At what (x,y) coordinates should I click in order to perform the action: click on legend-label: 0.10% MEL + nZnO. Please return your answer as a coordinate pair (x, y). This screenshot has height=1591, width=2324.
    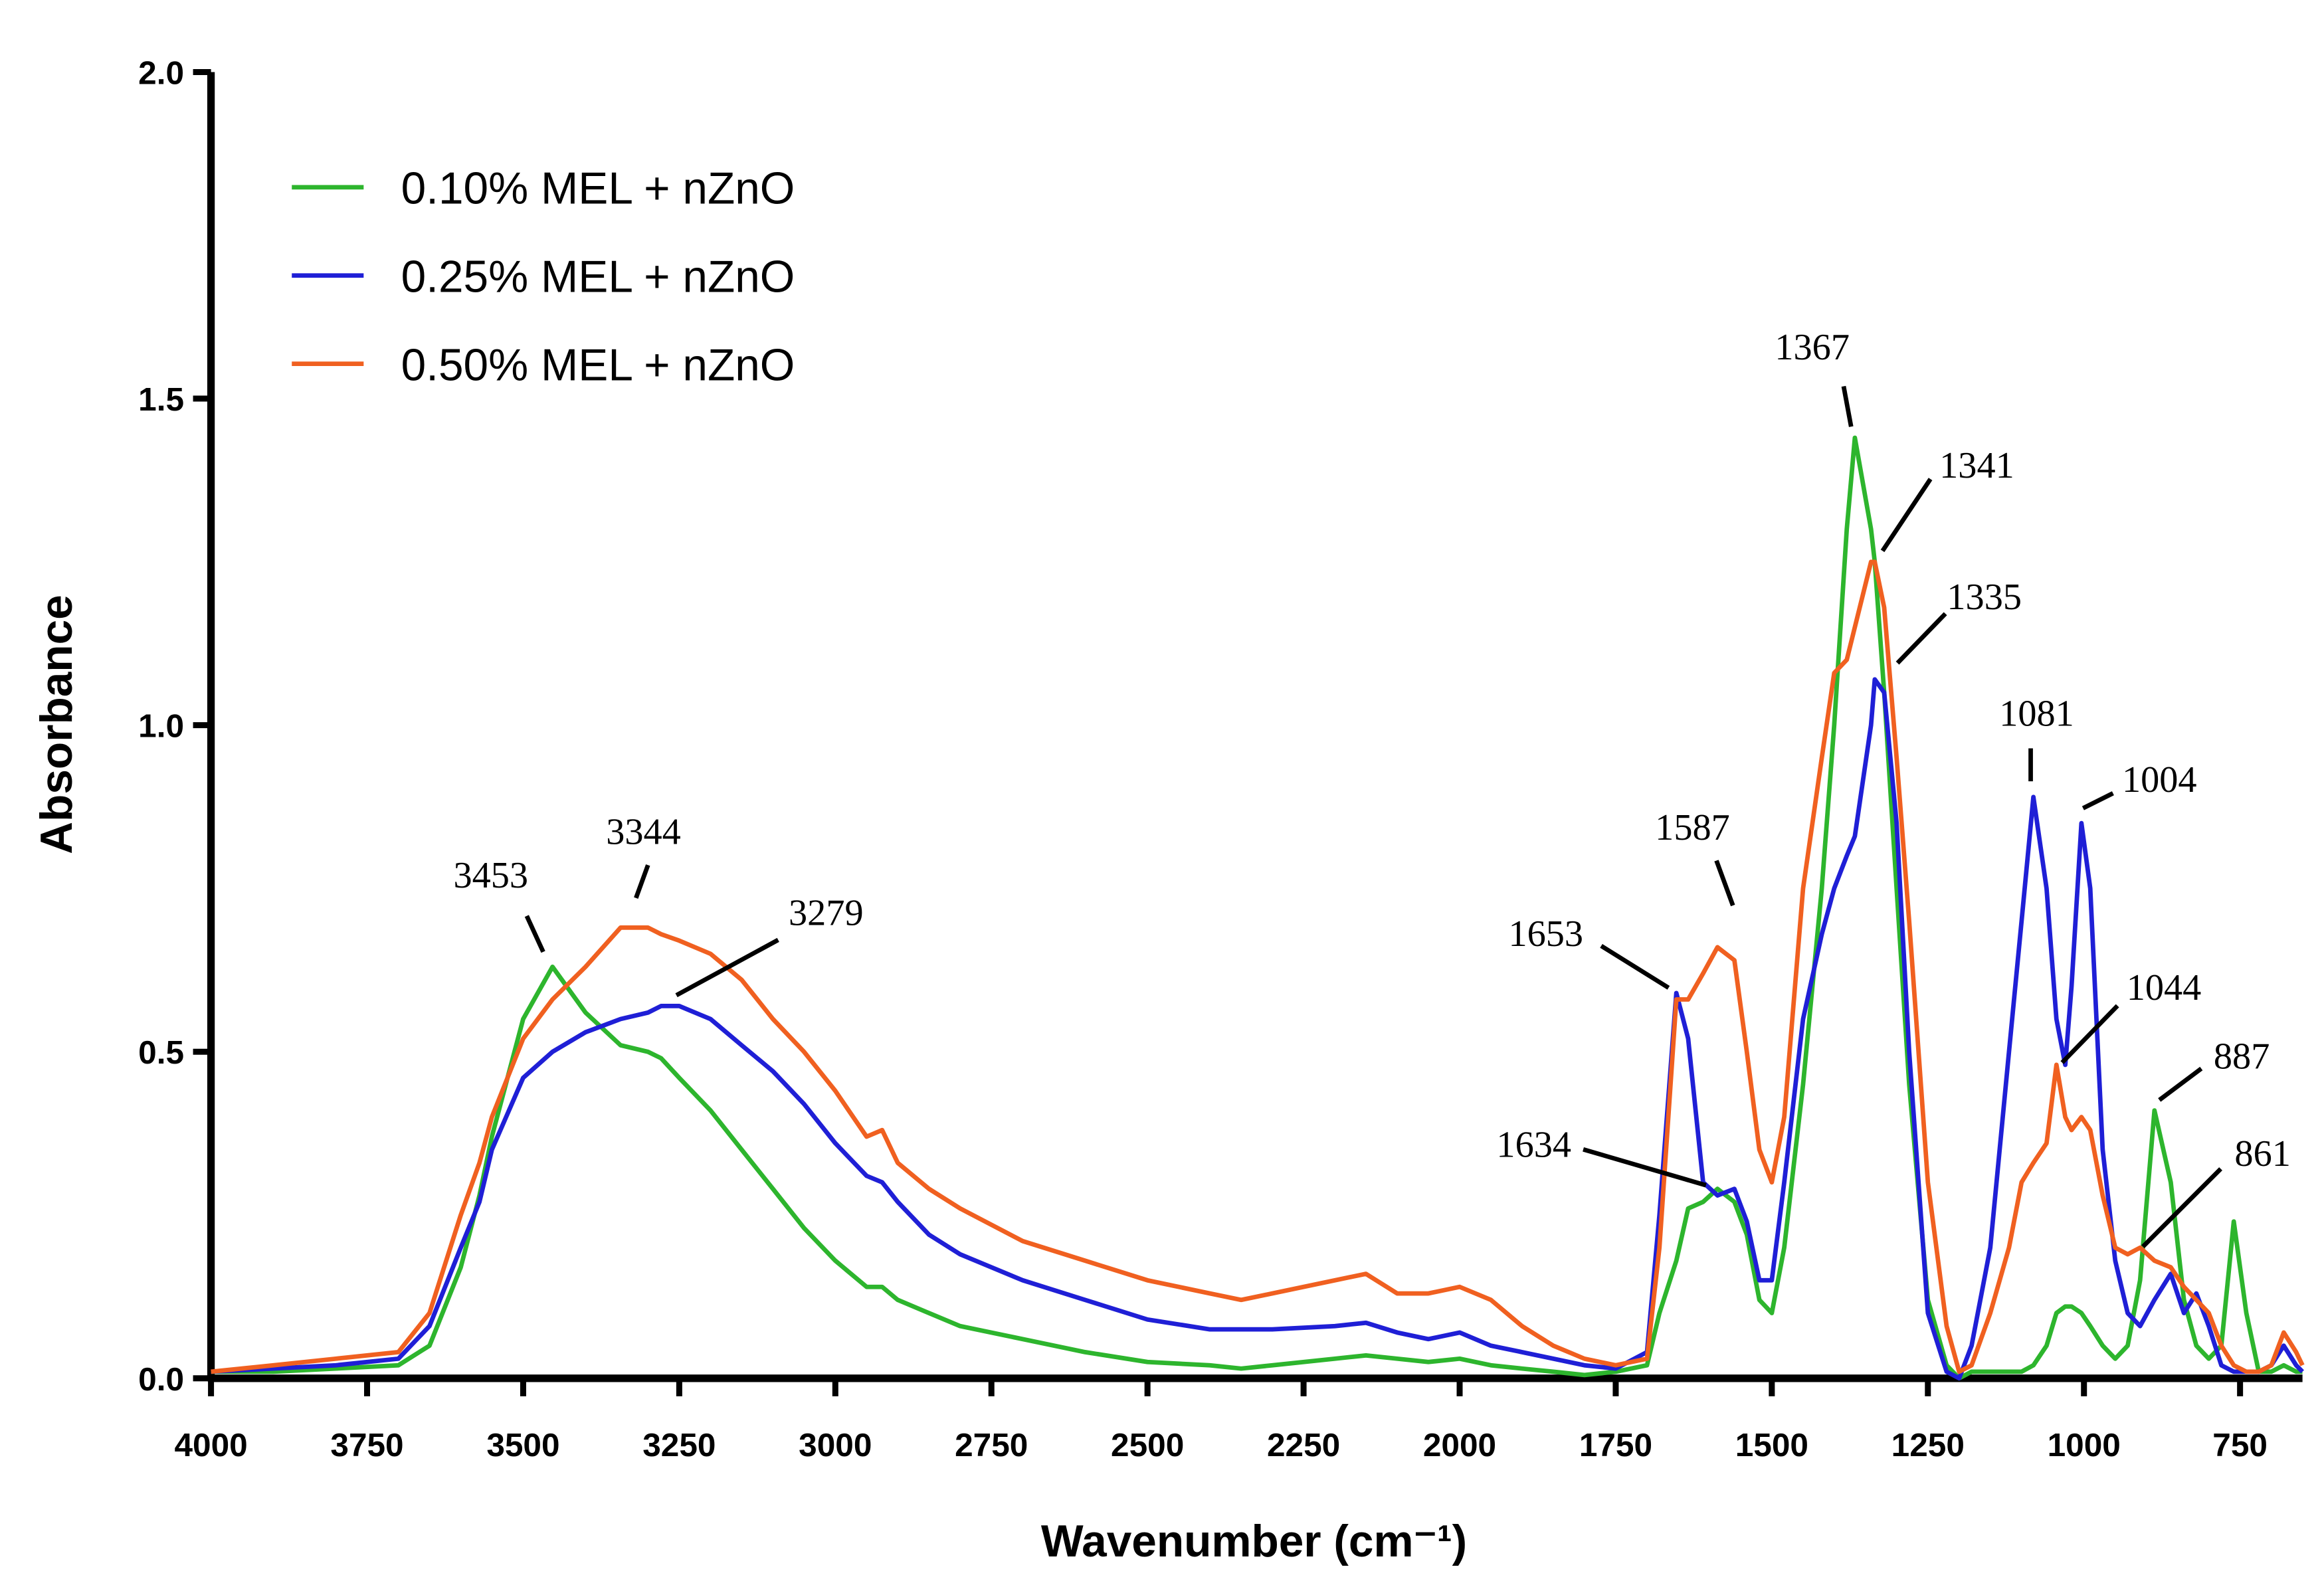
    Looking at the image, I should click on (598, 189).